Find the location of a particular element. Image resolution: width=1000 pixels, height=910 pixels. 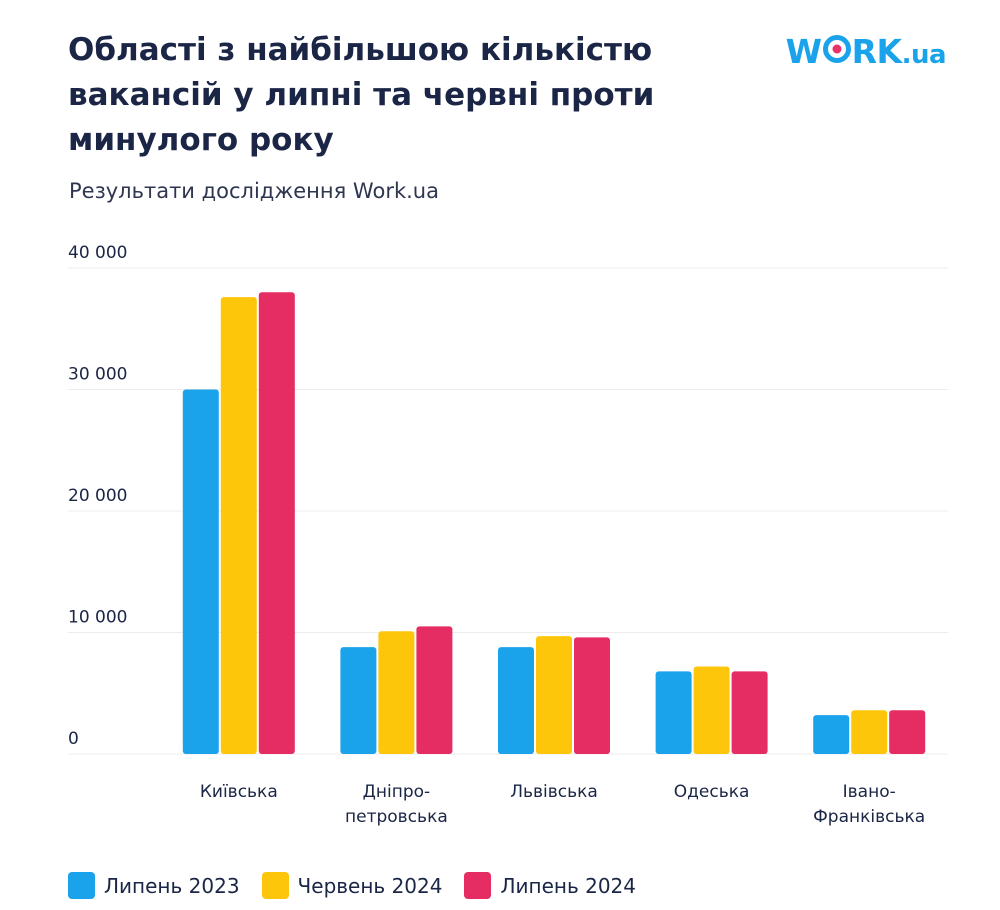

y-tick-label: 30 000 is located at coordinates (97, 375).